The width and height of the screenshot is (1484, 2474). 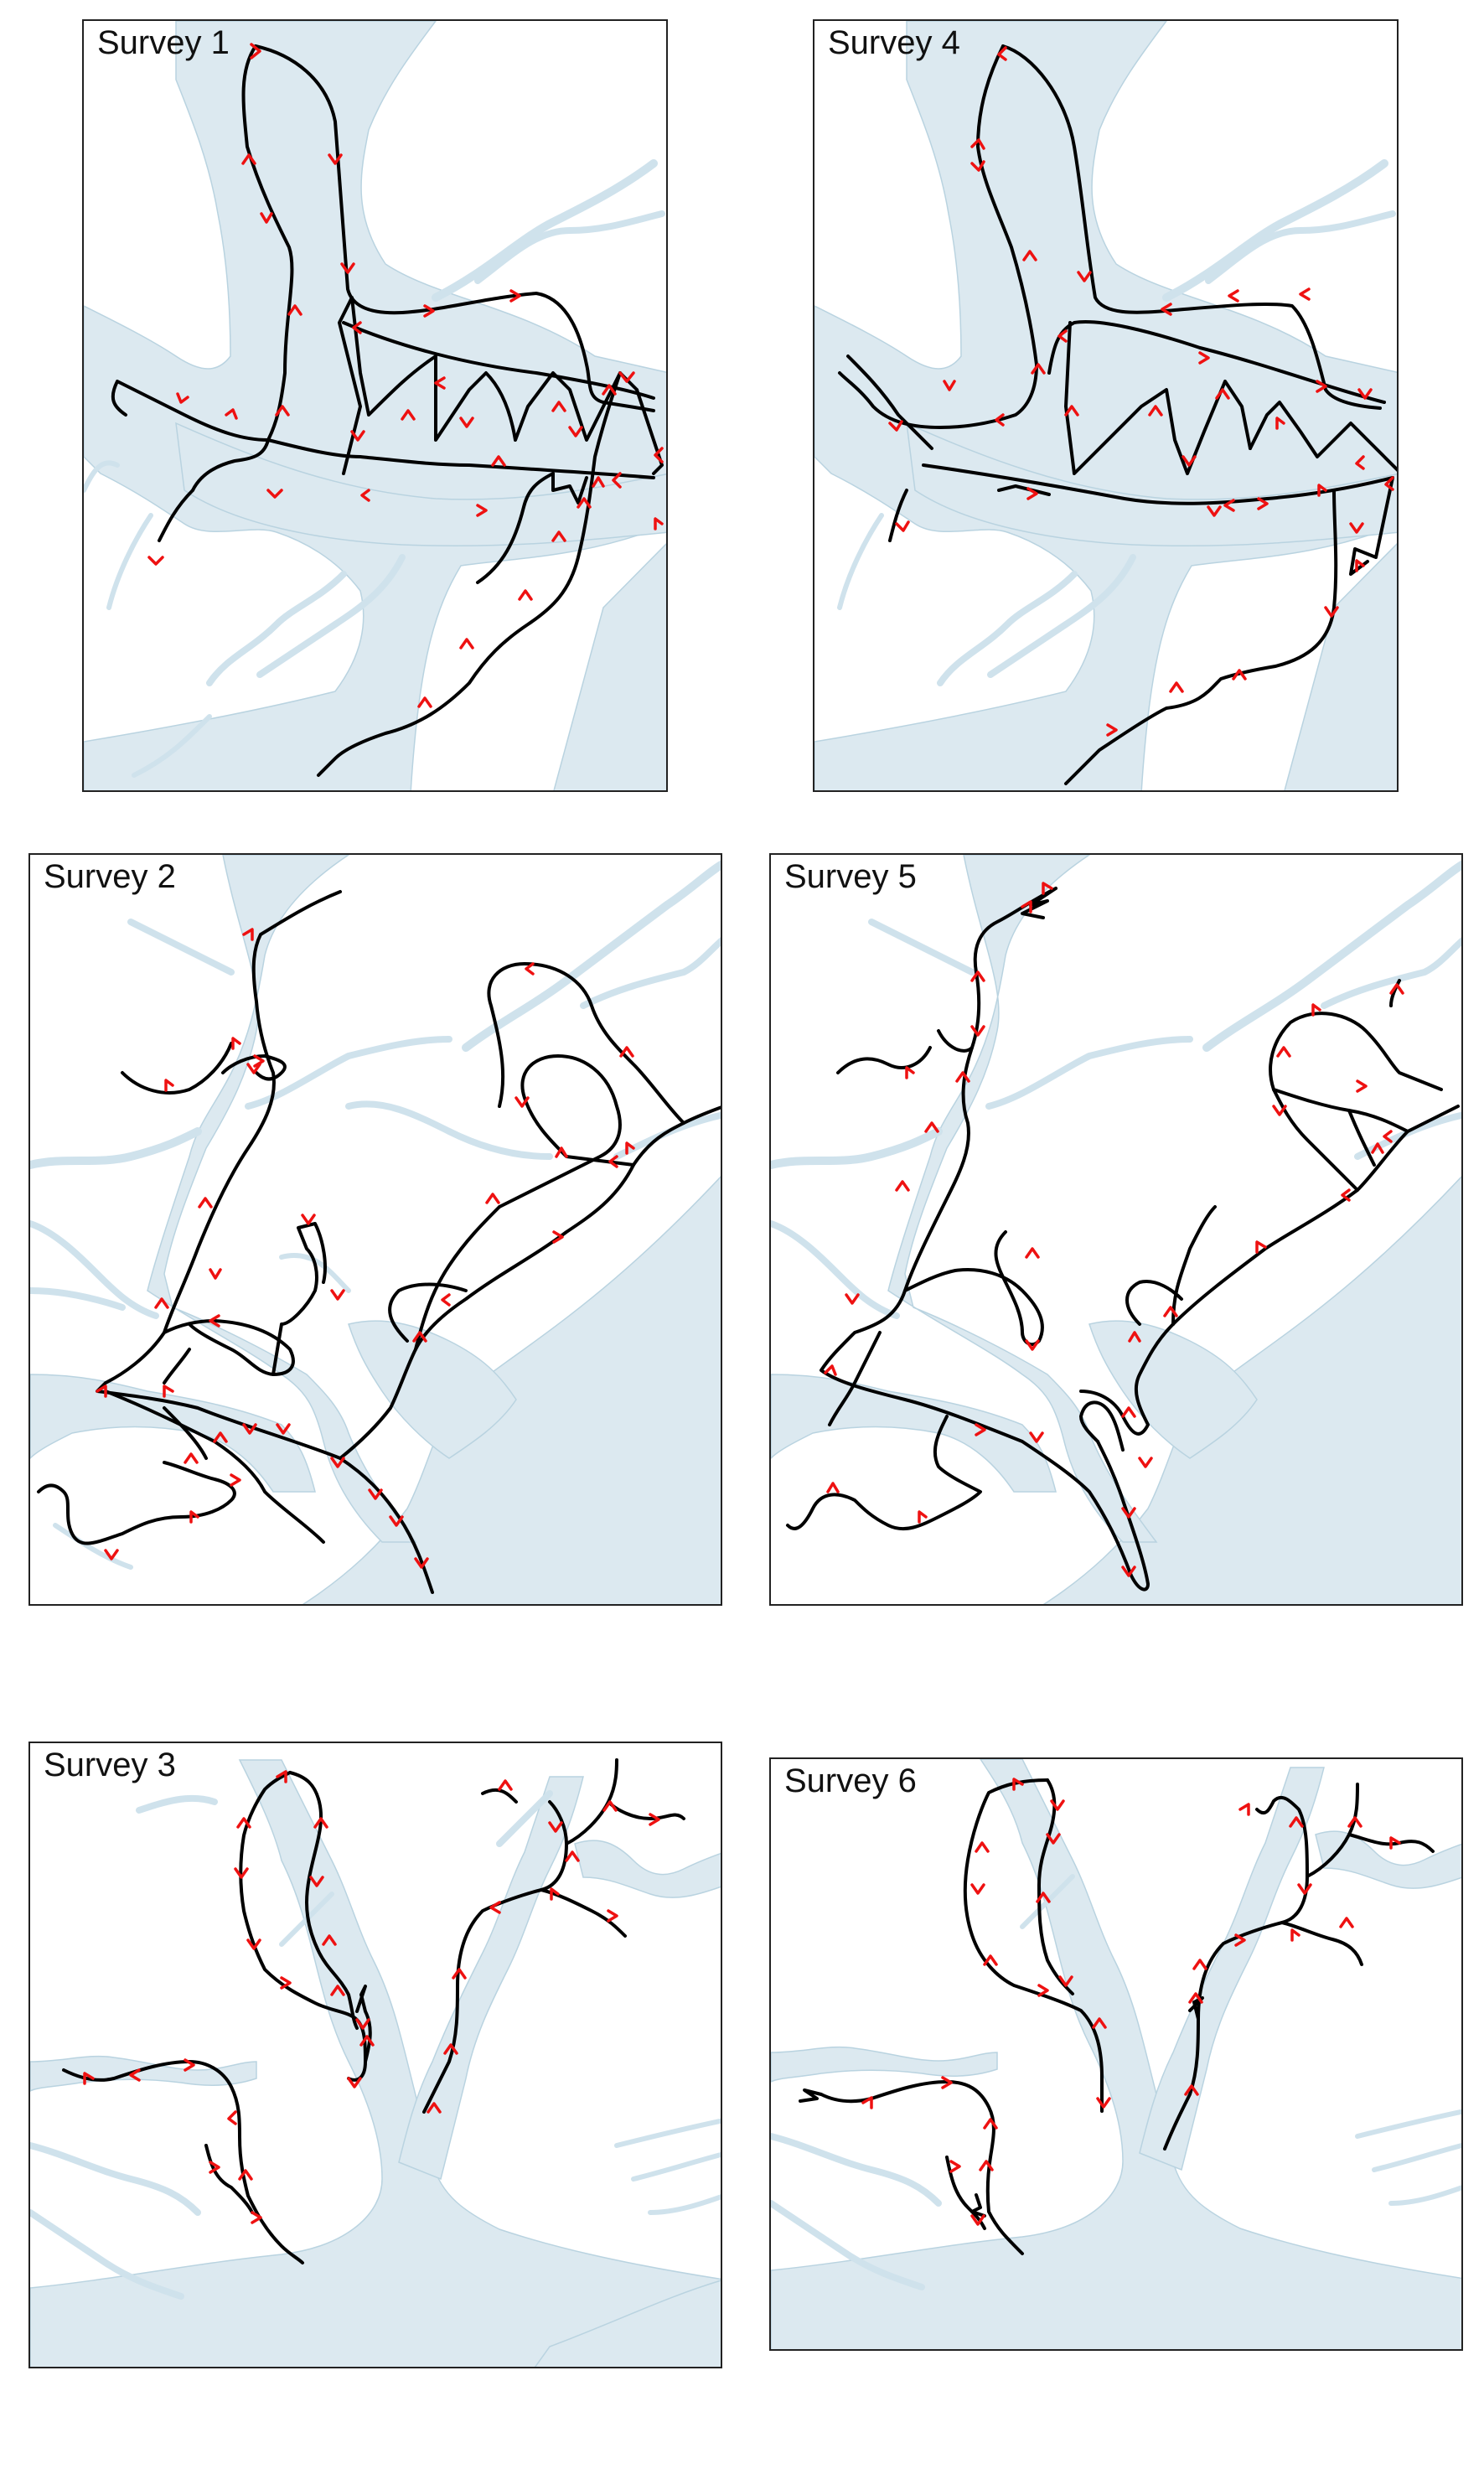 I want to click on map-panel-survey-3: Survey 3, so click(x=375, y=2055).